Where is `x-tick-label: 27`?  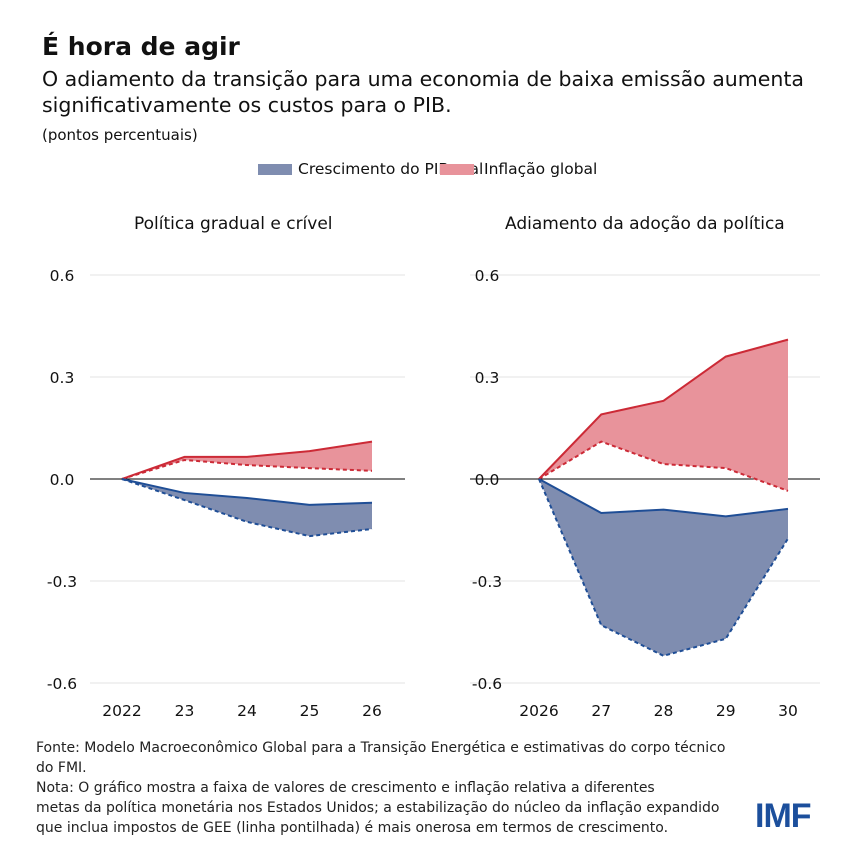
x-tick-label: 27 is located at coordinates (601, 711).